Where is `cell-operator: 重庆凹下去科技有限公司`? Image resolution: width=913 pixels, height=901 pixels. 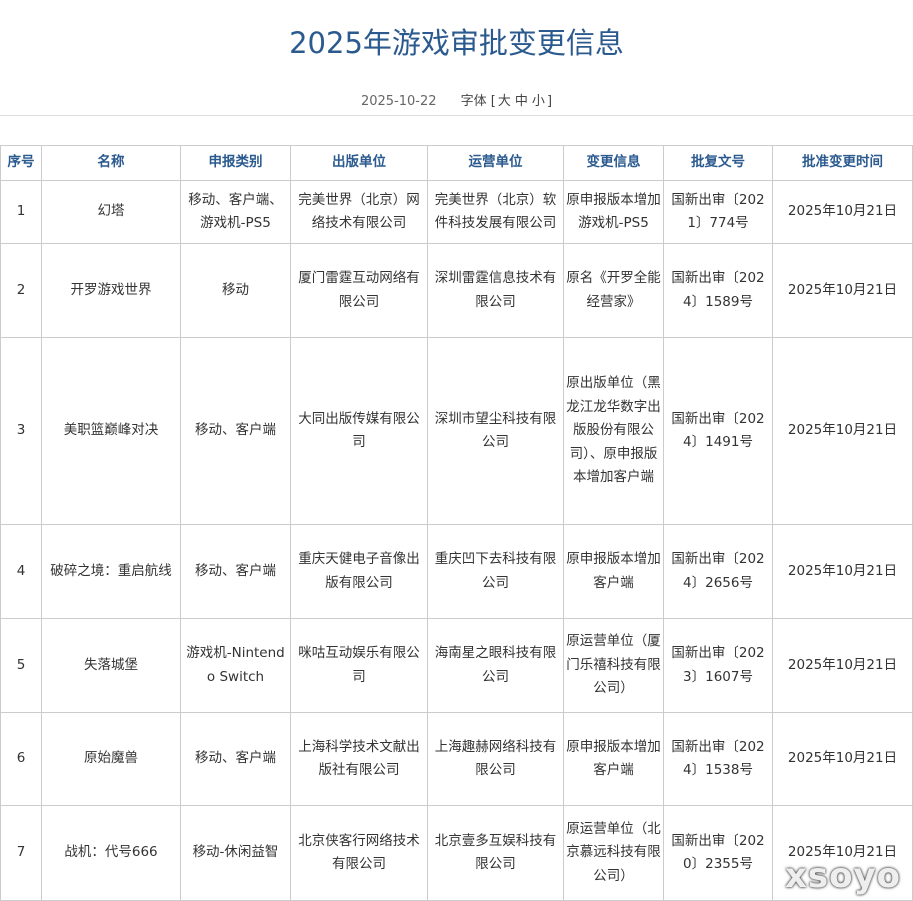
cell-operator: 重庆凹下去科技有限公司 is located at coordinates (495, 571).